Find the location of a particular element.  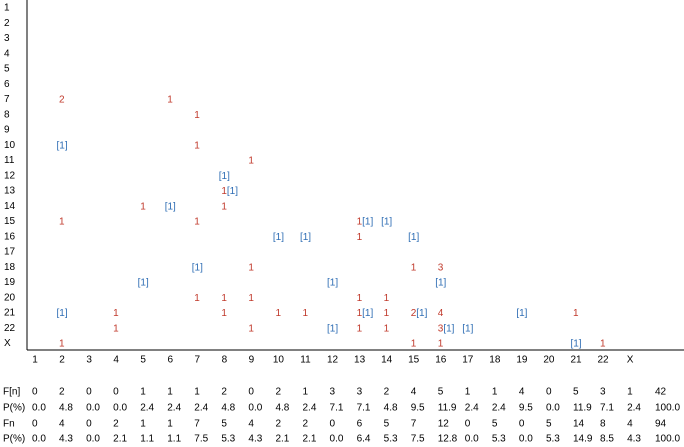

row-label: 11 is located at coordinates (9, 160).